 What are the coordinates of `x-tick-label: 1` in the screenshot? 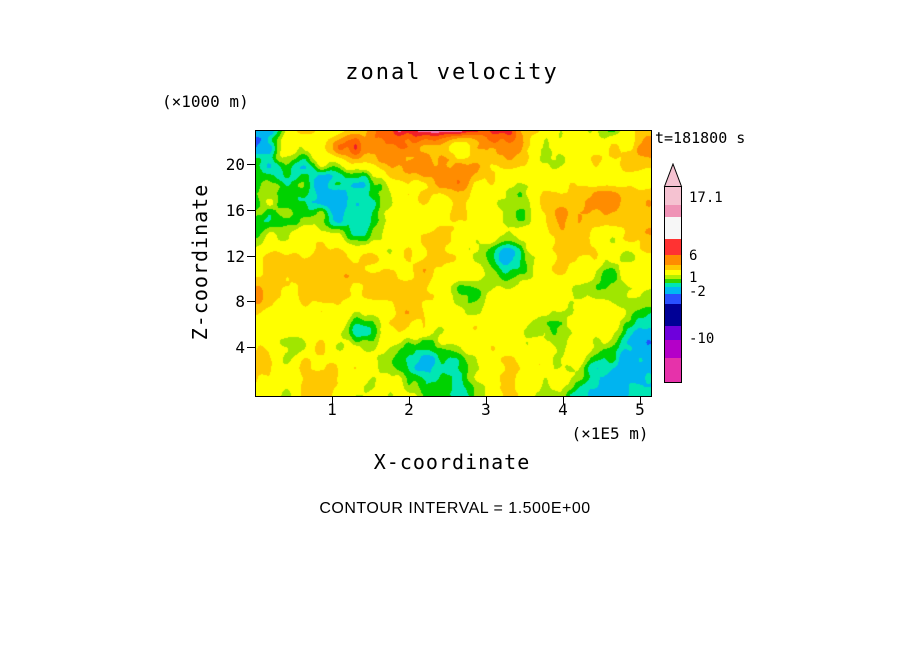 It's located at (332, 409).